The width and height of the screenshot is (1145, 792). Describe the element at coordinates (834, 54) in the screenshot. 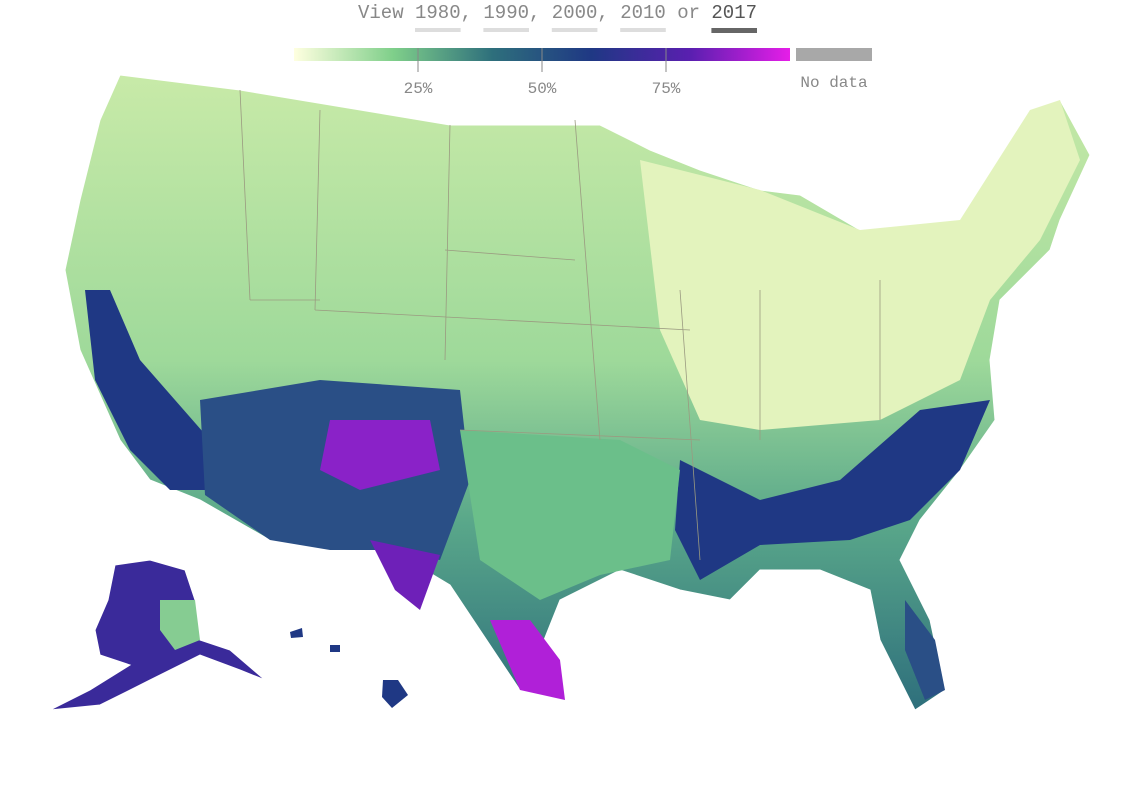

I see `no-data-swatch` at that location.